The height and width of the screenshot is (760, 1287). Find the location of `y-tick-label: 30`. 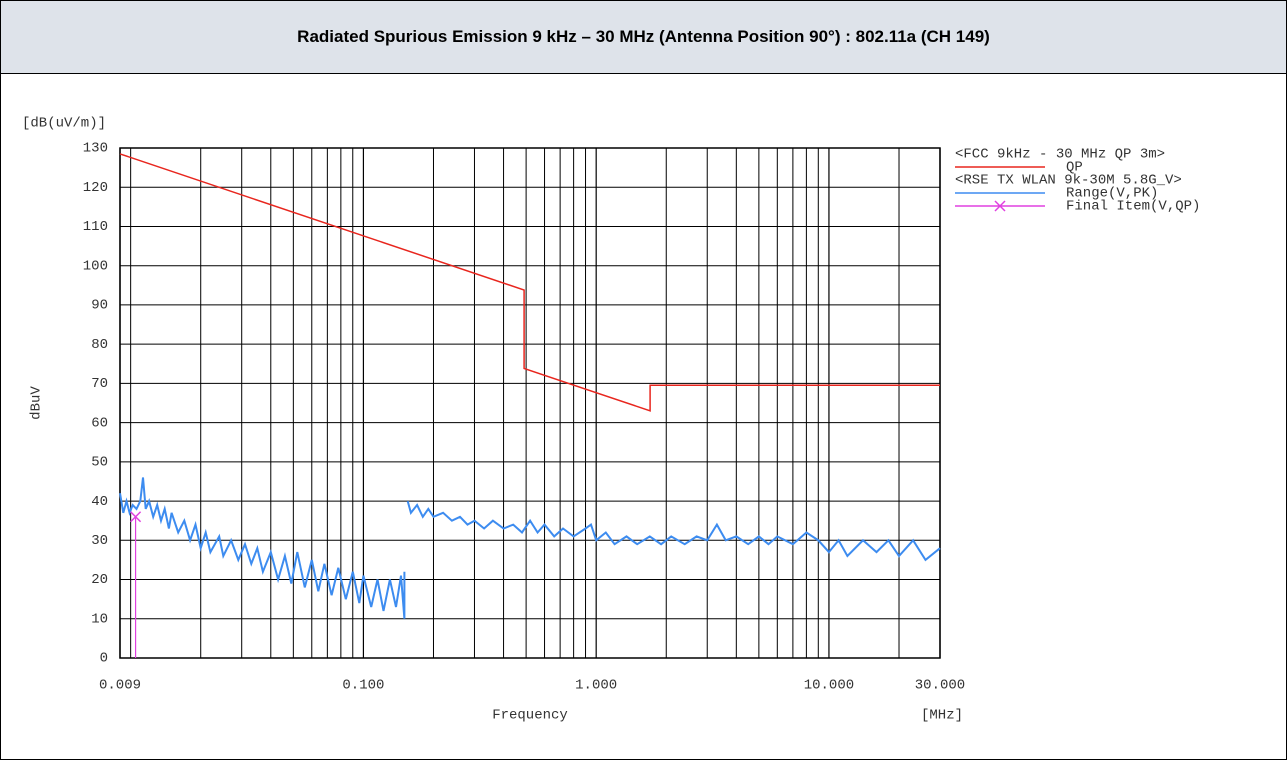

y-tick-label: 30 is located at coordinates (99, 541).